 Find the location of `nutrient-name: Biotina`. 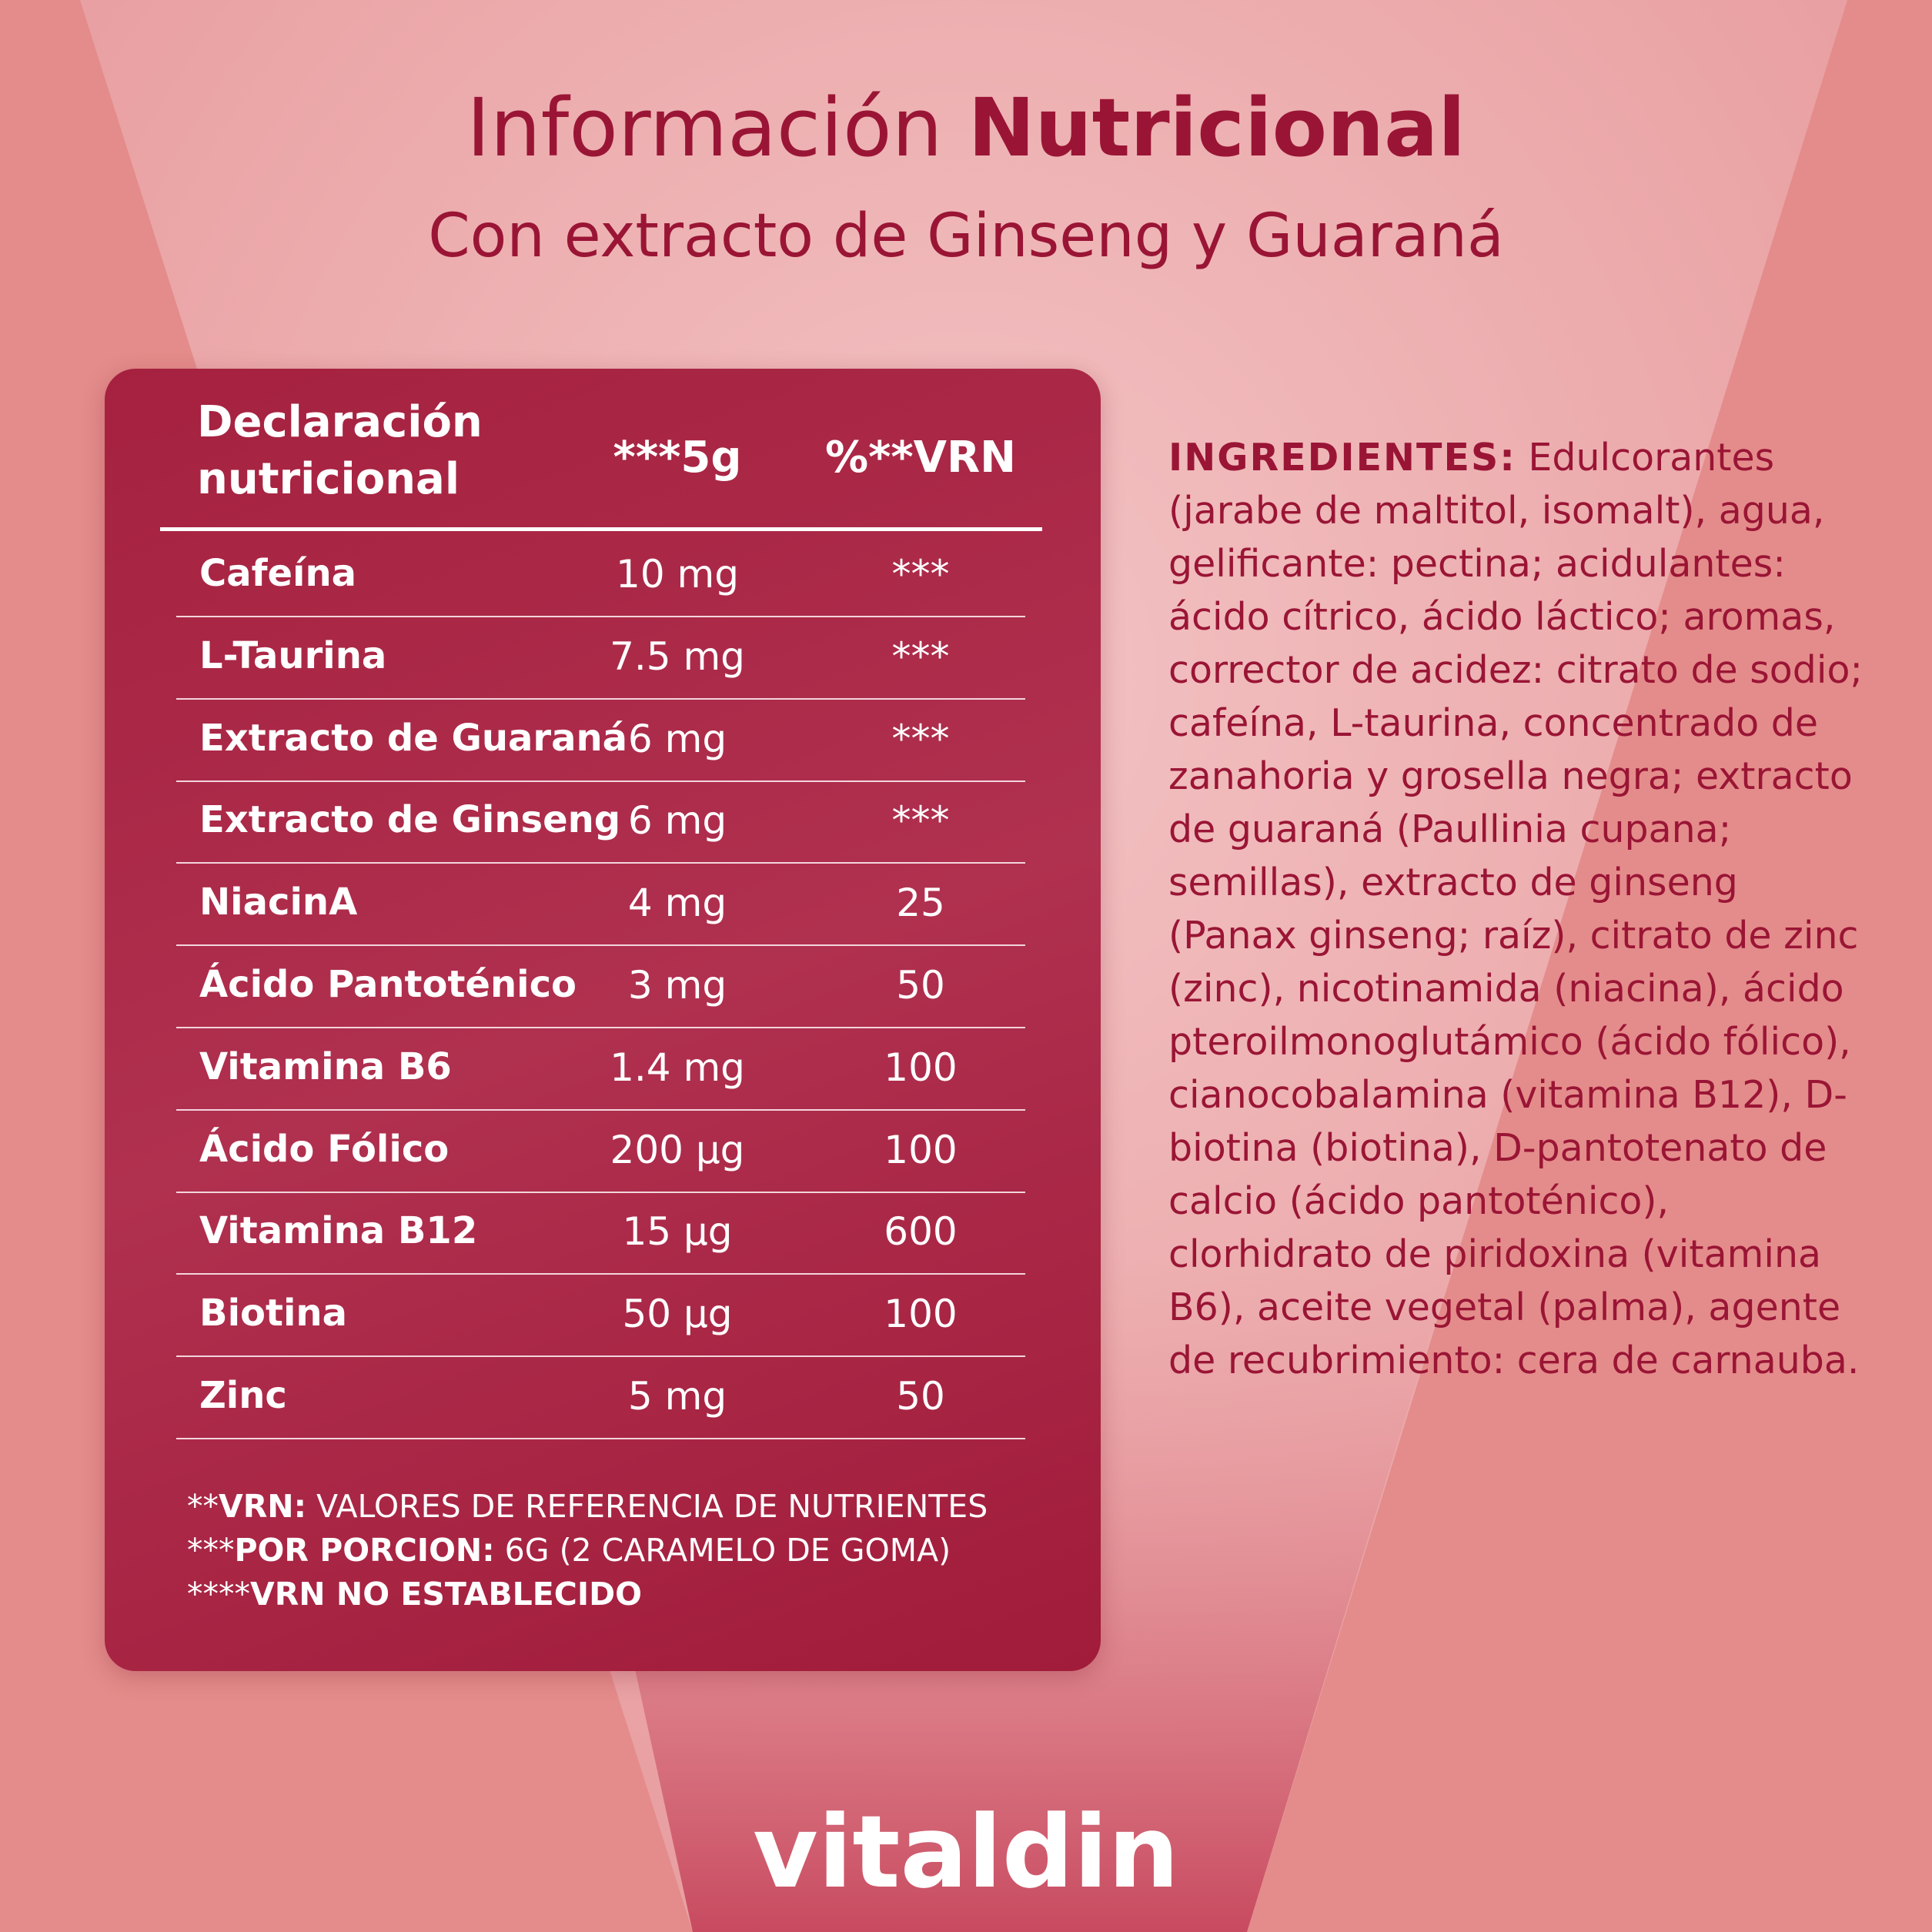

nutrient-name: Biotina is located at coordinates (273, 1313).